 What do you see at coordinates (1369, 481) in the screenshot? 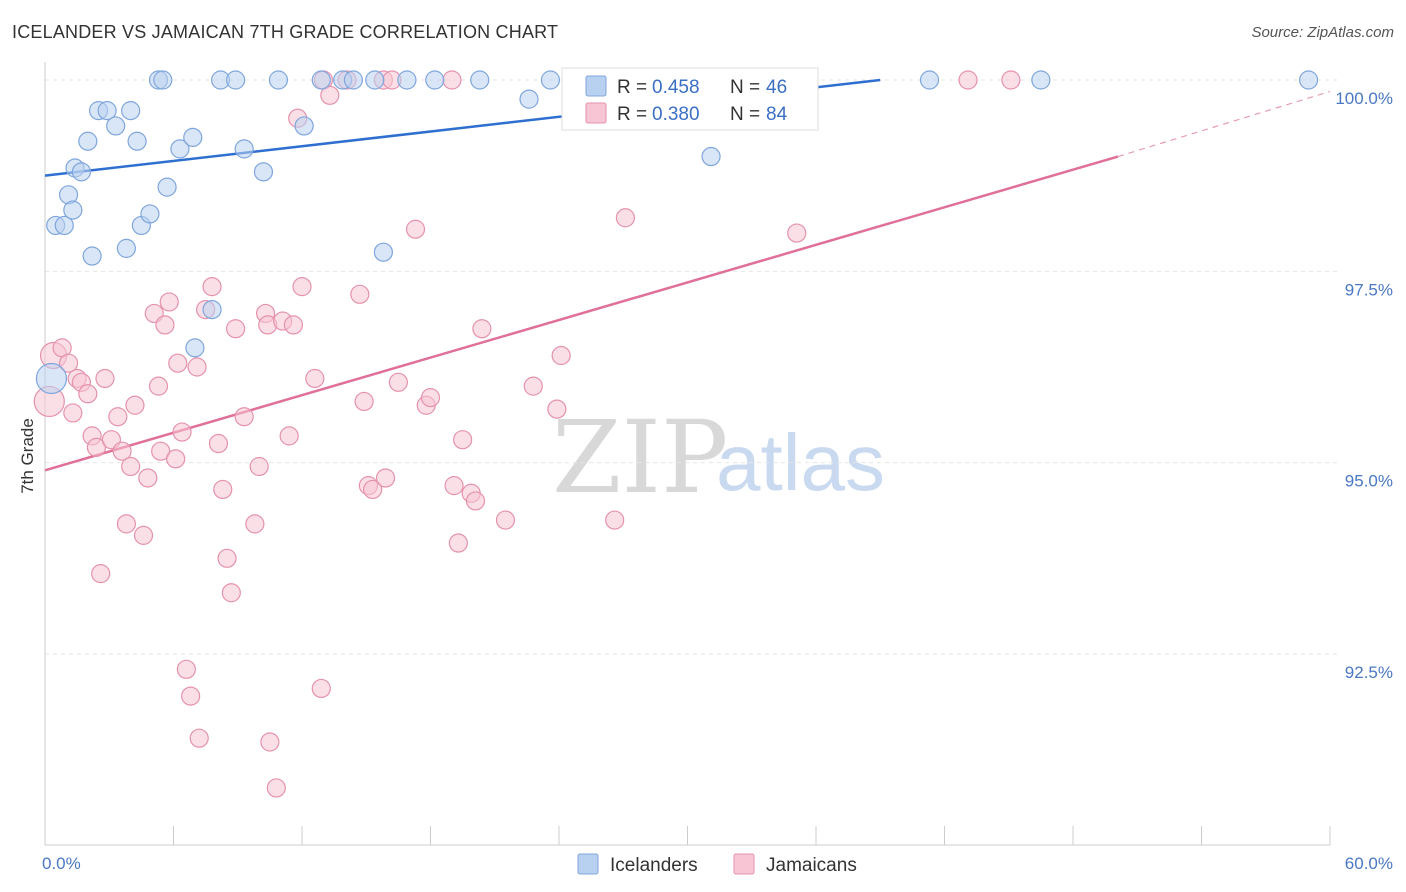
I see `y-tick-label: 95.0%` at bounding box center [1369, 481].